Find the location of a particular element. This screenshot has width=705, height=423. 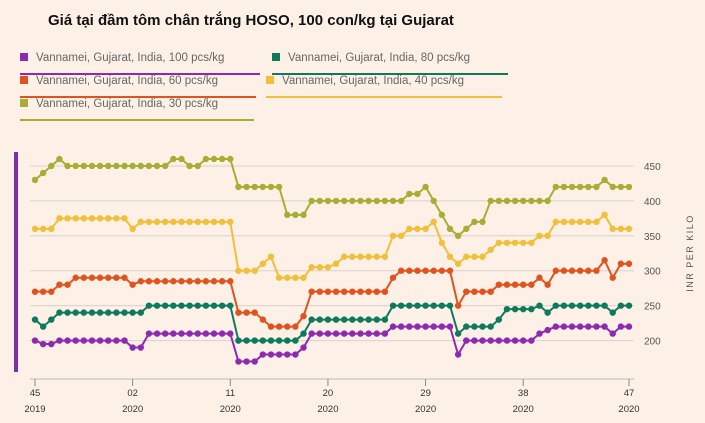

legend-item-100pcs: Vannamei, Gujarat, India, 100 pcs/kg is located at coordinates (140, 63).